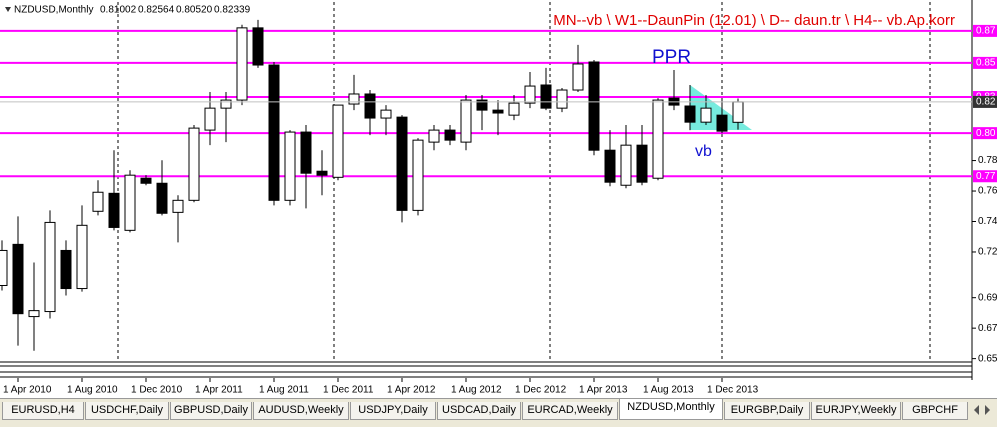 This screenshot has width=997, height=427. I want to click on level-label: 0.77, so click(986, 176).